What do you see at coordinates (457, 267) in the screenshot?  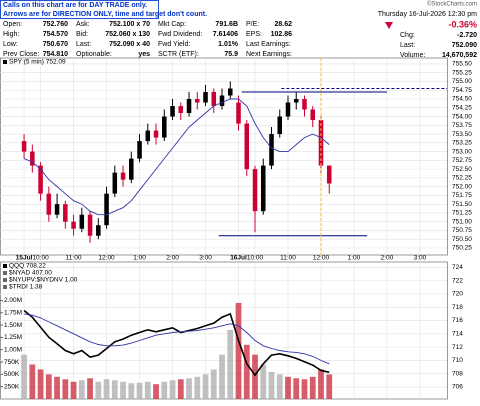 I see `y-tick-label: 724` at bounding box center [457, 267].